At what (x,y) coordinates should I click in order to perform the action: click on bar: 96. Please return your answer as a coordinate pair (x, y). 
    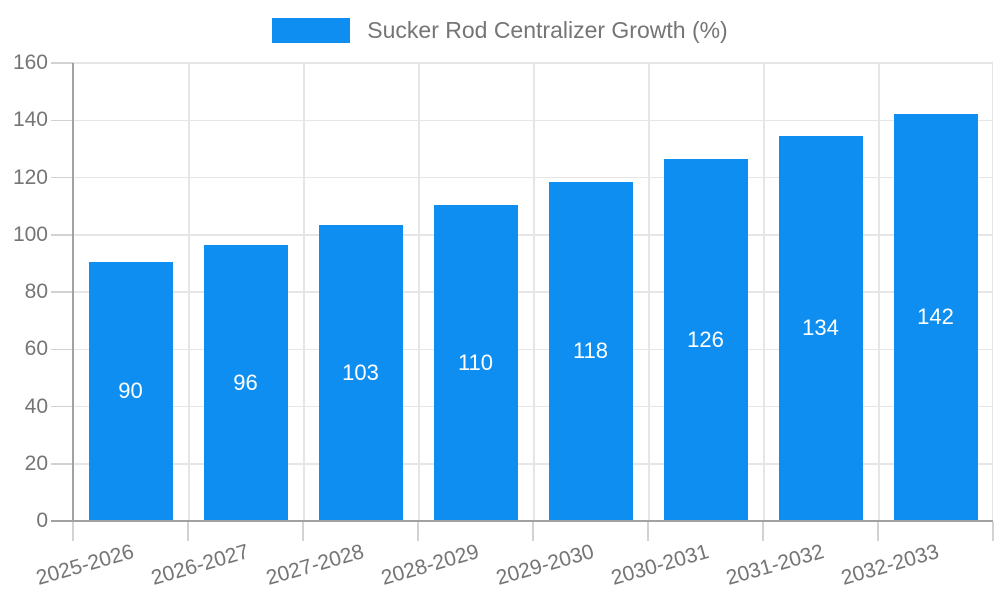
    Looking at the image, I should click on (245, 382).